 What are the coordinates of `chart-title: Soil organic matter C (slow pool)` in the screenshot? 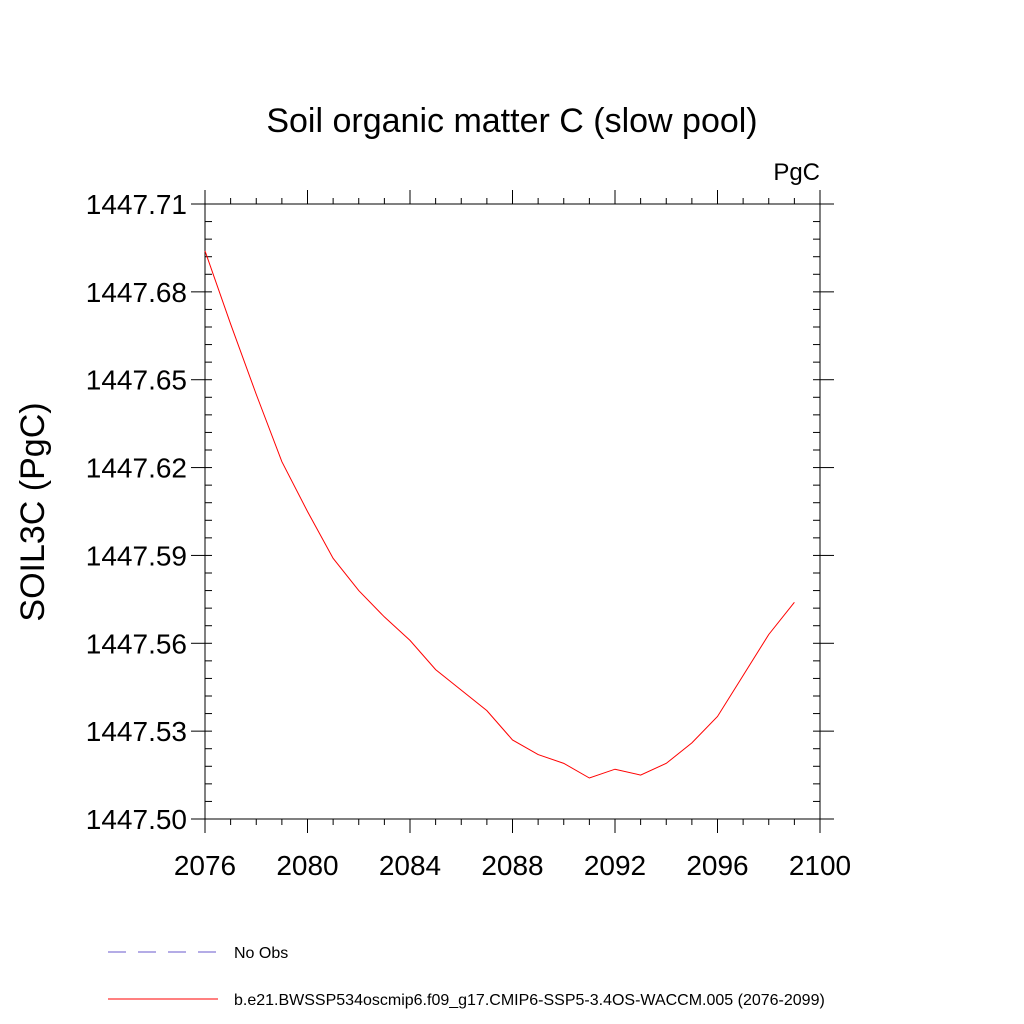 It's located at (511, 121).